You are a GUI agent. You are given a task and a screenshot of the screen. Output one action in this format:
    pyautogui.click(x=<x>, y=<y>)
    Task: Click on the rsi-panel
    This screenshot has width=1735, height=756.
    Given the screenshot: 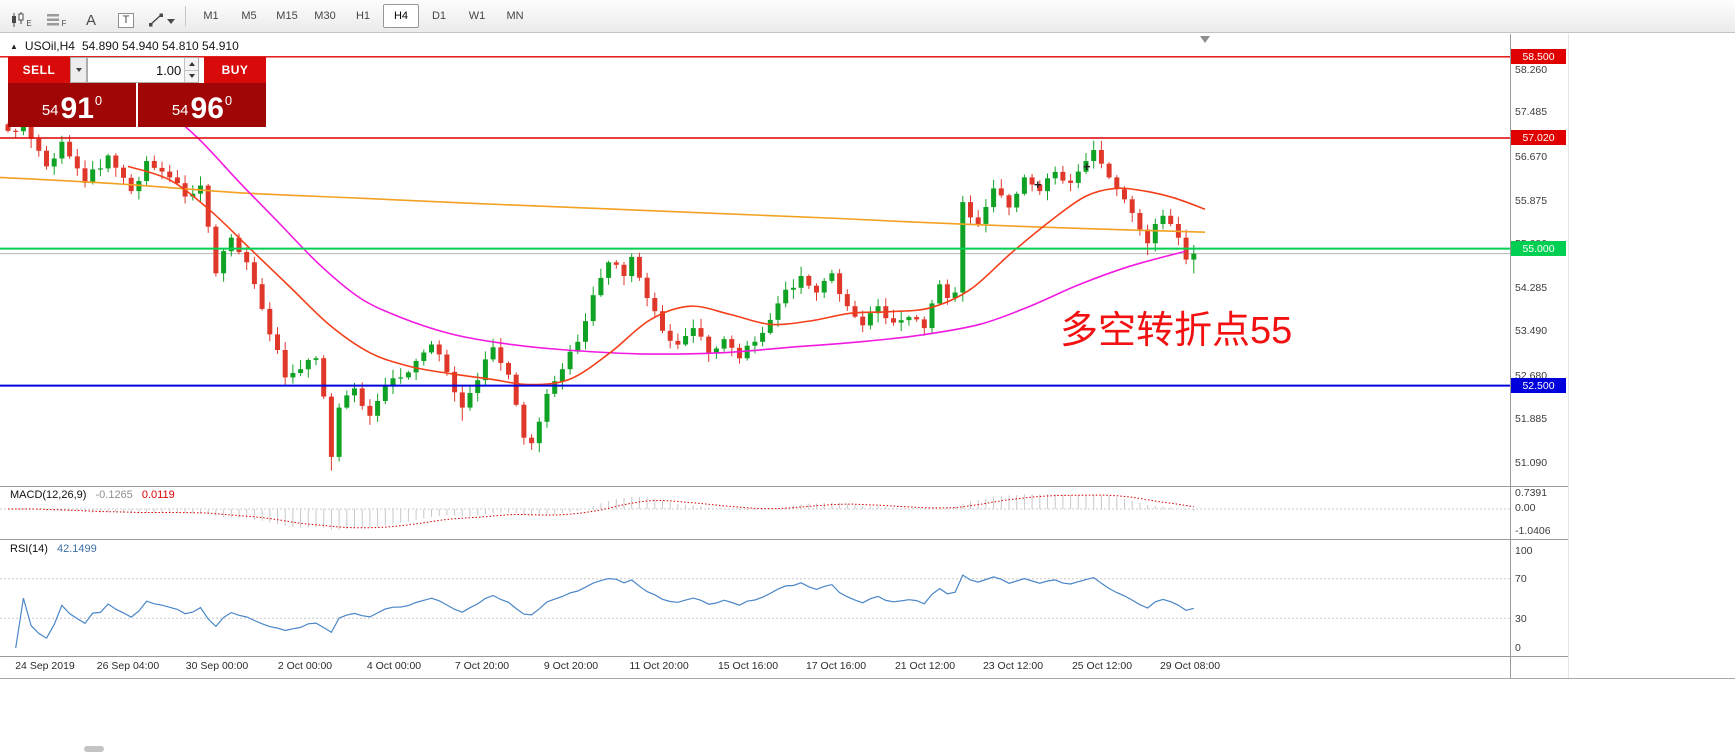 What is the action you would take?
    pyautogui.click(x=755, y=611)
    